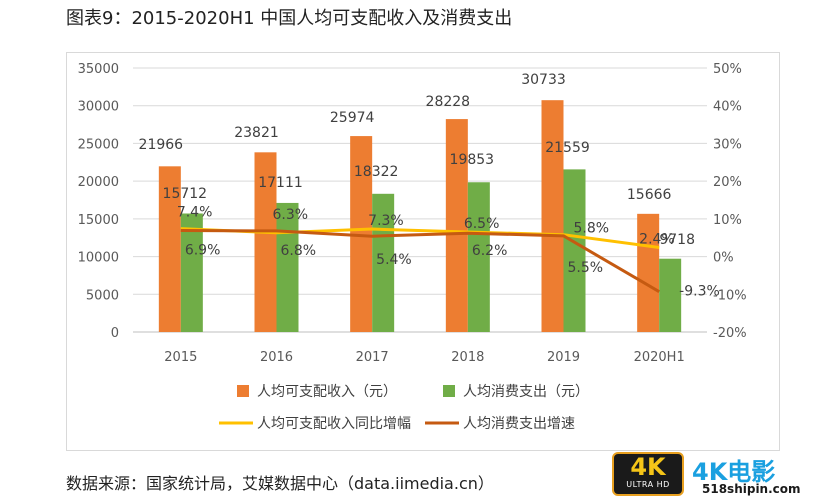 The image size is (817, 504). What do you see at coordinates (472, 160) in the screenshot?
I see `bar-value-label: 19853` at bounding box center [472, 160].